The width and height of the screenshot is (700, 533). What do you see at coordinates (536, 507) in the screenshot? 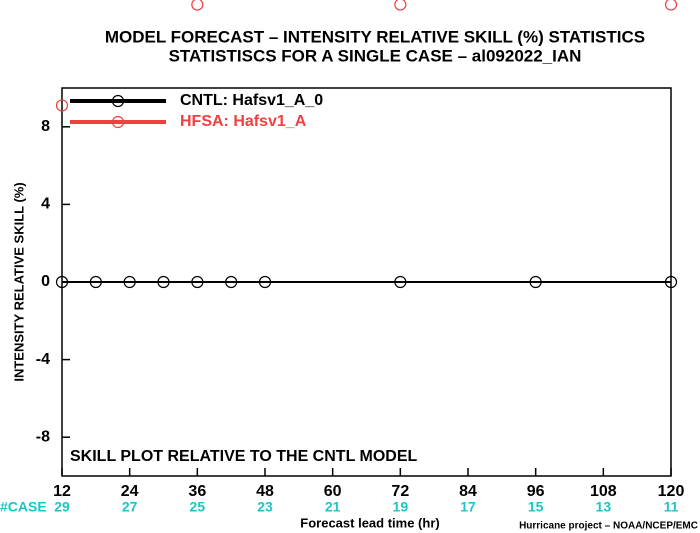
I see `case-count: 15` at bounding box center [536, 507].